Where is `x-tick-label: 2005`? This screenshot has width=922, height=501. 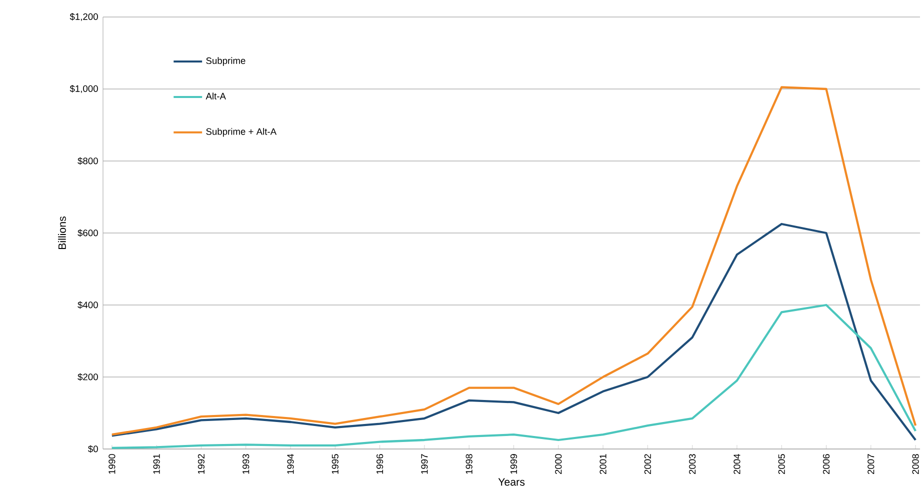
x-tick-label: 2005 is located at coordinates (781, 464).